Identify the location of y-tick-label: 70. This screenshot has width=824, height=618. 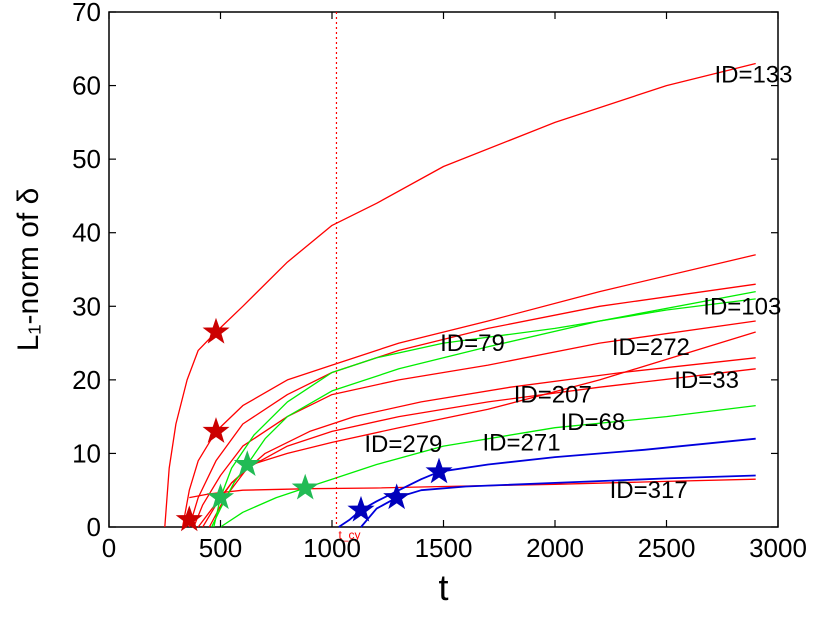
(86, 13).